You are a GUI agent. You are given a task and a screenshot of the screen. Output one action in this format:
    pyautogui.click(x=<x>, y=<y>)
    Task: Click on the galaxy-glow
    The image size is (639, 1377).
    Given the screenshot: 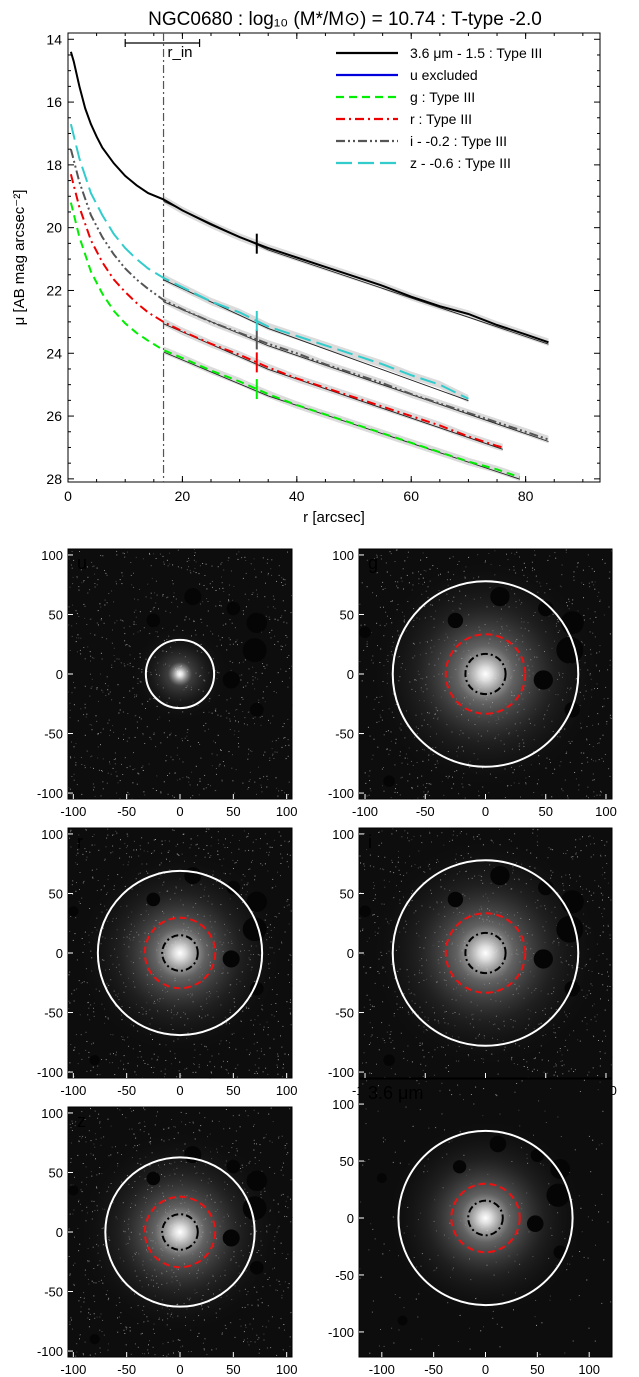 What is the action you would take?
    pyautogui.click(x=485, y=674)
    